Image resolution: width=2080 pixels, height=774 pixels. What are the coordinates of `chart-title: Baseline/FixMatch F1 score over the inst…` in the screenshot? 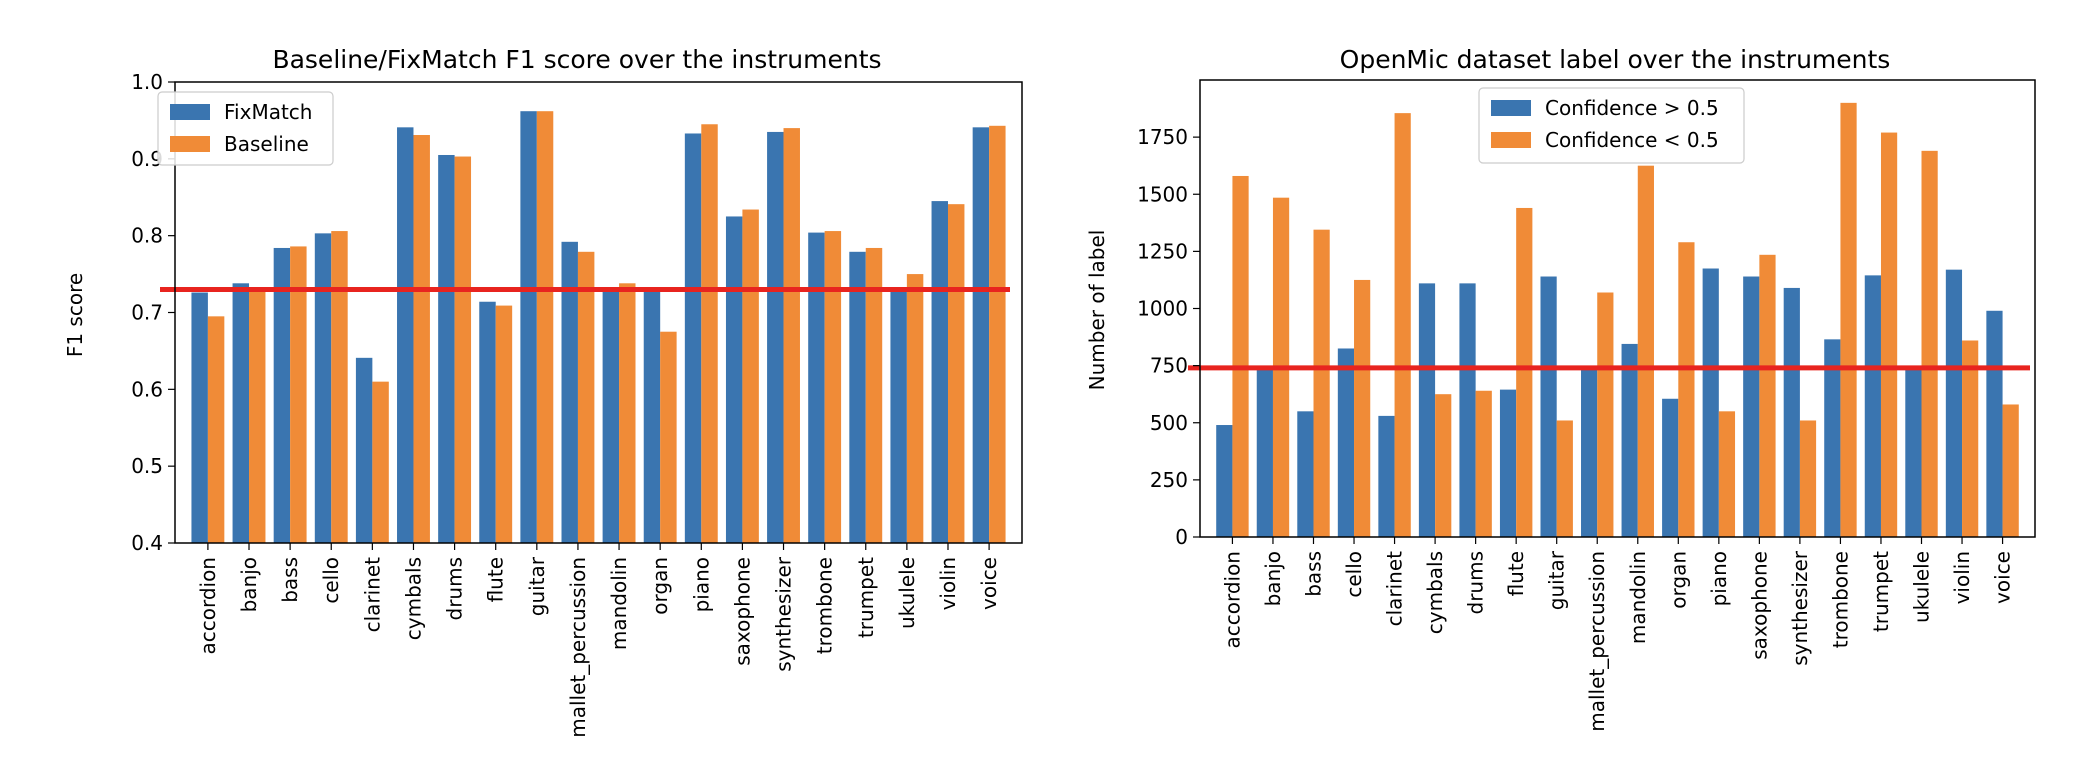 It's located at (576, 59).